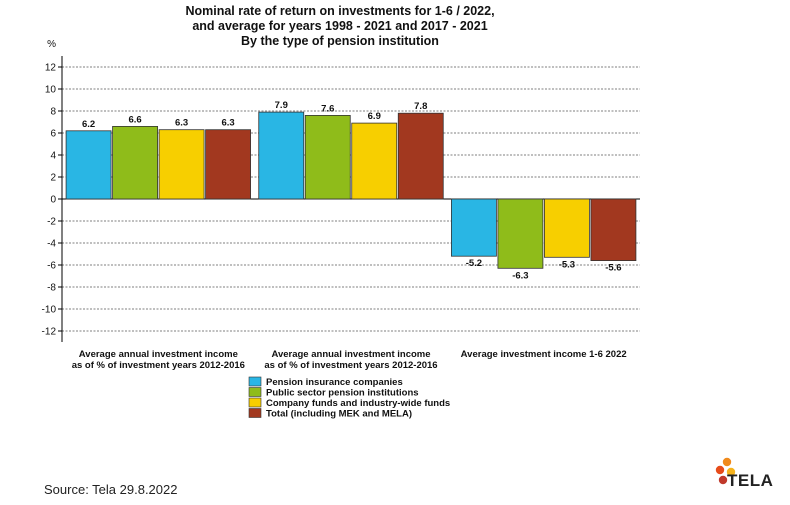 Image resolution: width=790 pixels, height=505 pixels. Describe the element at coordinates (111, 489) in the screenshot. I see `source-note: Source: Tela 29.8.2022` at that location.